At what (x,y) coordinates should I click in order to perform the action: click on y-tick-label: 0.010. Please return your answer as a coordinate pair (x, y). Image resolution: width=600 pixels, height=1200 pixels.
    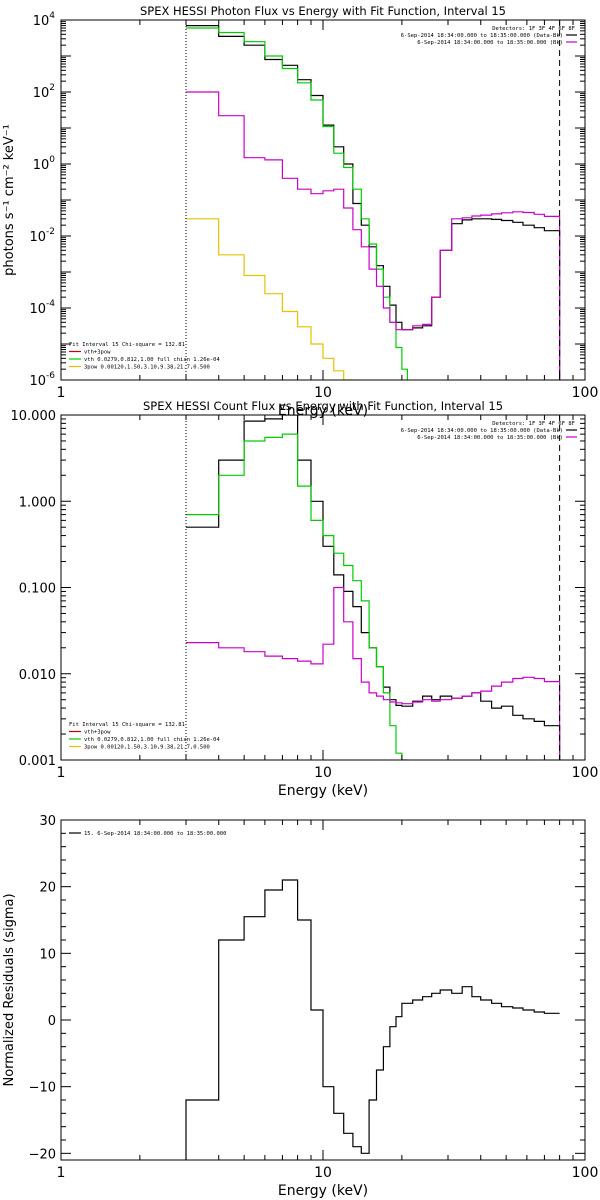
    Looking at the image, I should click on (37, 675).